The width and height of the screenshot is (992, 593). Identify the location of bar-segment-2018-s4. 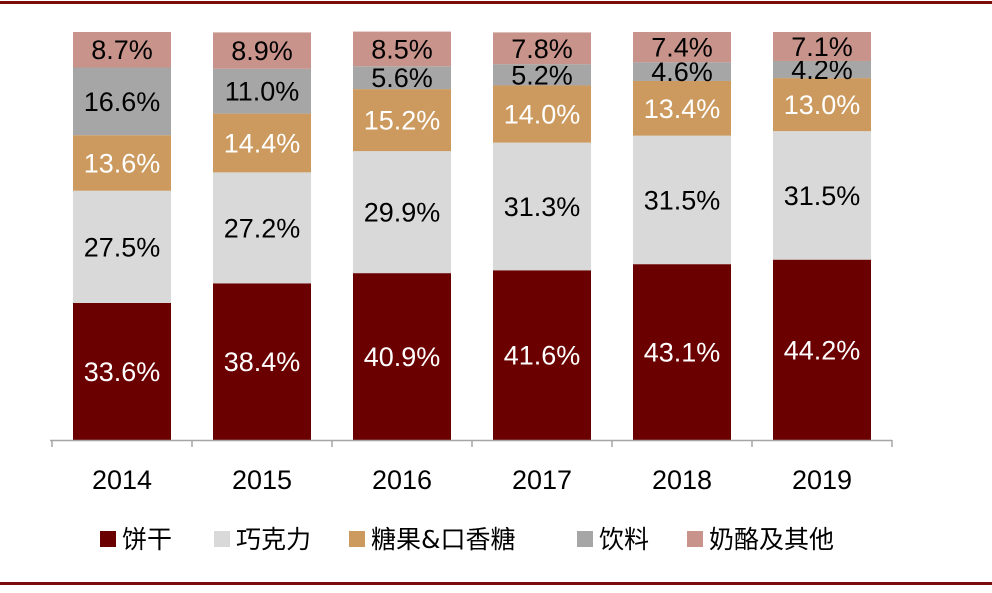
(682, 47).